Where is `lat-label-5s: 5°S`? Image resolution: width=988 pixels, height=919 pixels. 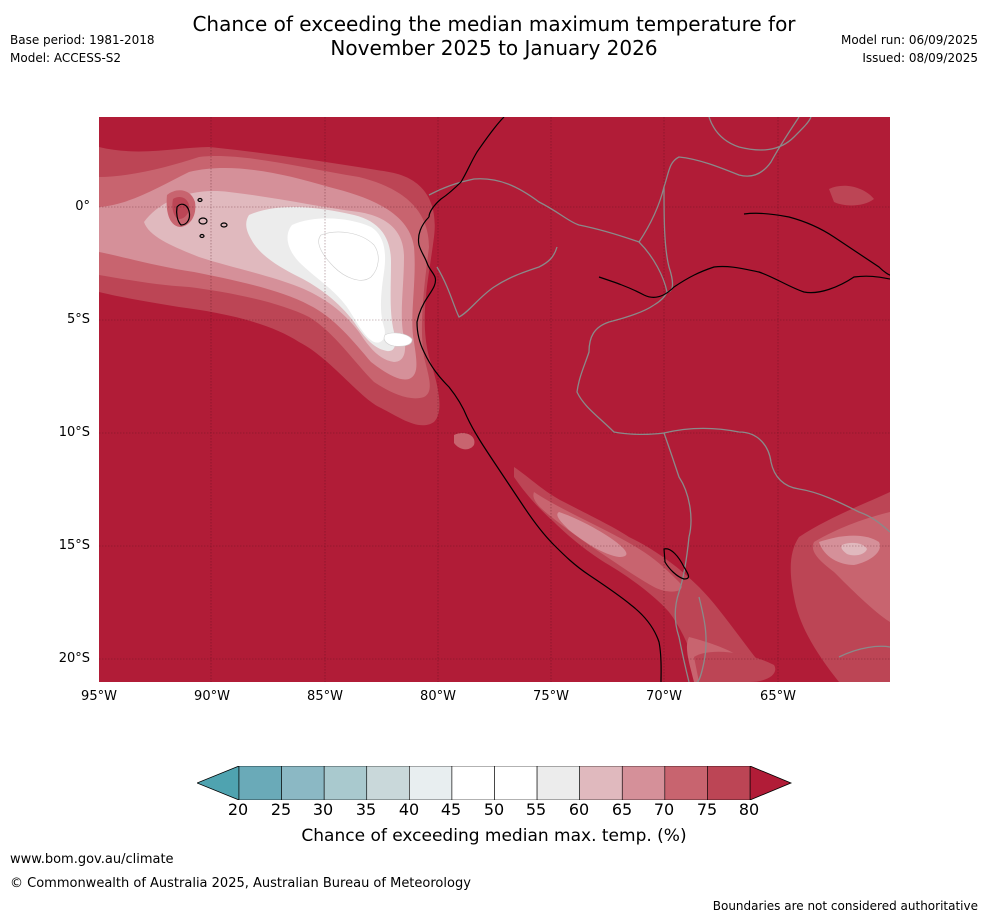 lat-label-5s: 5°S is located at coordinates (78, 319).